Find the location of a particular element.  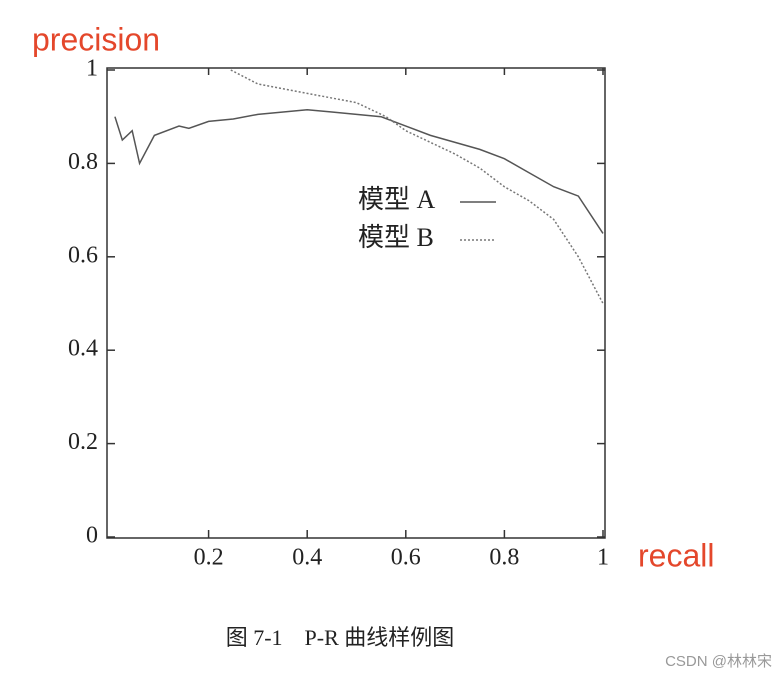

x-tick-label: 0.8 is located at coordinates (504, 558).